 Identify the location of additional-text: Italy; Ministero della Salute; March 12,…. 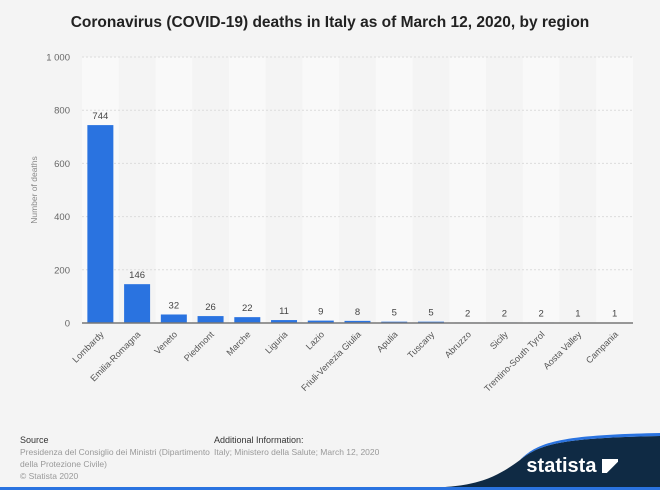
(297, 452).